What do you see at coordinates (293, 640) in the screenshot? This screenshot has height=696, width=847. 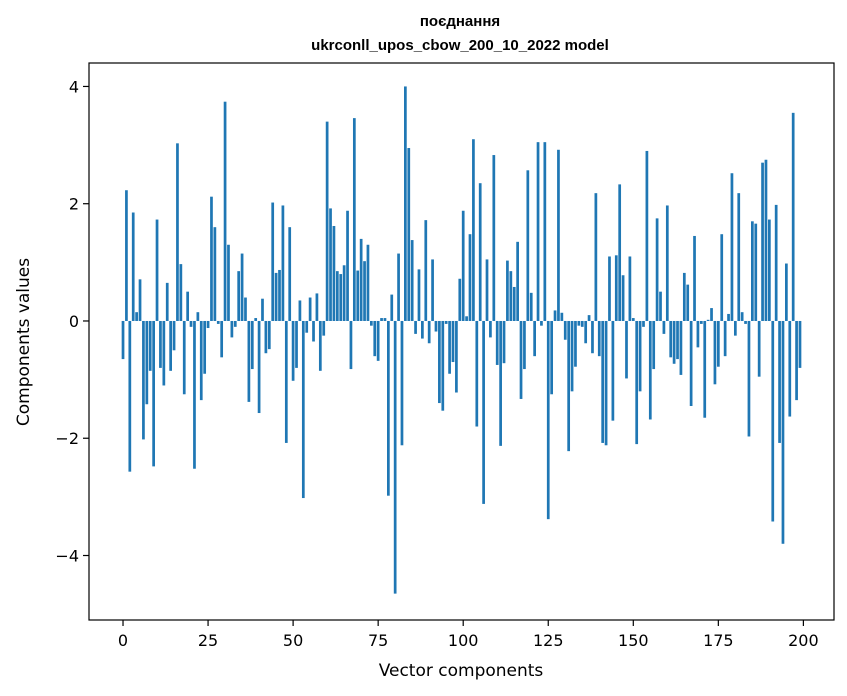 I see `x-tick-label-50: 50` at bounding box center [293, 640].